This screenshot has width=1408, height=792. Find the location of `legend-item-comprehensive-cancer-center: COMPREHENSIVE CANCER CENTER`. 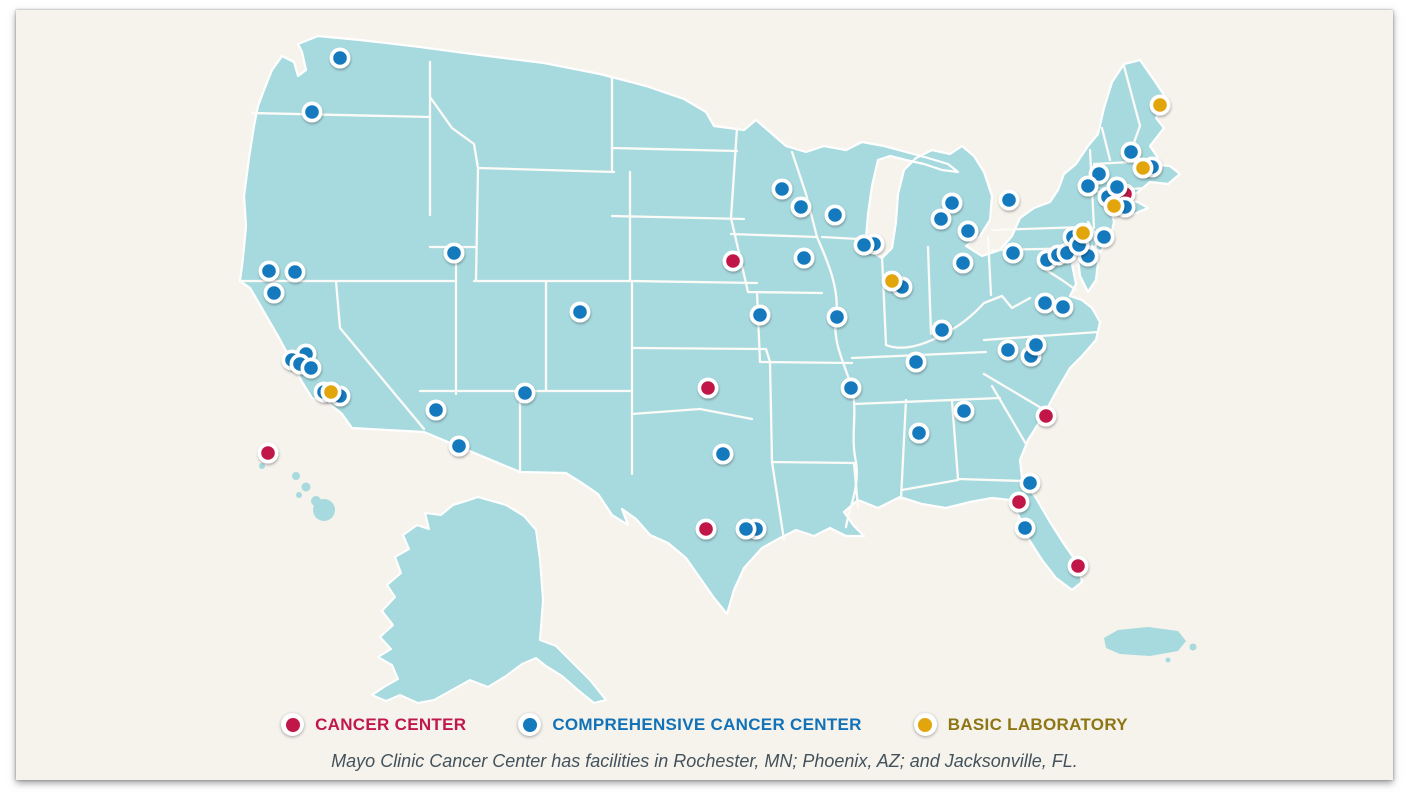

legend-item-comprehensive-cancer-center: COMPREHENSIVE CANCER CENTER is located at coordinates (689, 724).